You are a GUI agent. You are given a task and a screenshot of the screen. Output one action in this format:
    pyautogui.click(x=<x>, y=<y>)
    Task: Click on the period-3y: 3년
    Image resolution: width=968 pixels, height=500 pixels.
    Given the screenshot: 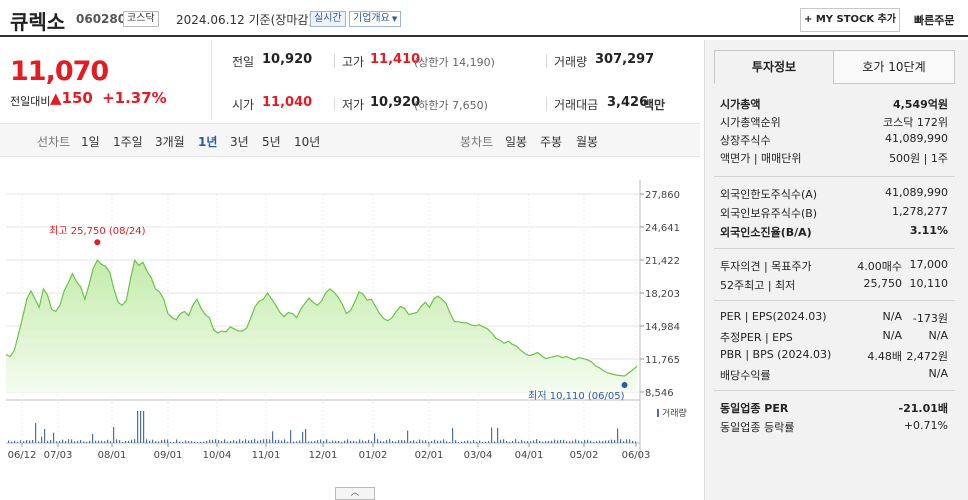 What is the action you would take?
    pyautogui.click(x=239, y=142)
    